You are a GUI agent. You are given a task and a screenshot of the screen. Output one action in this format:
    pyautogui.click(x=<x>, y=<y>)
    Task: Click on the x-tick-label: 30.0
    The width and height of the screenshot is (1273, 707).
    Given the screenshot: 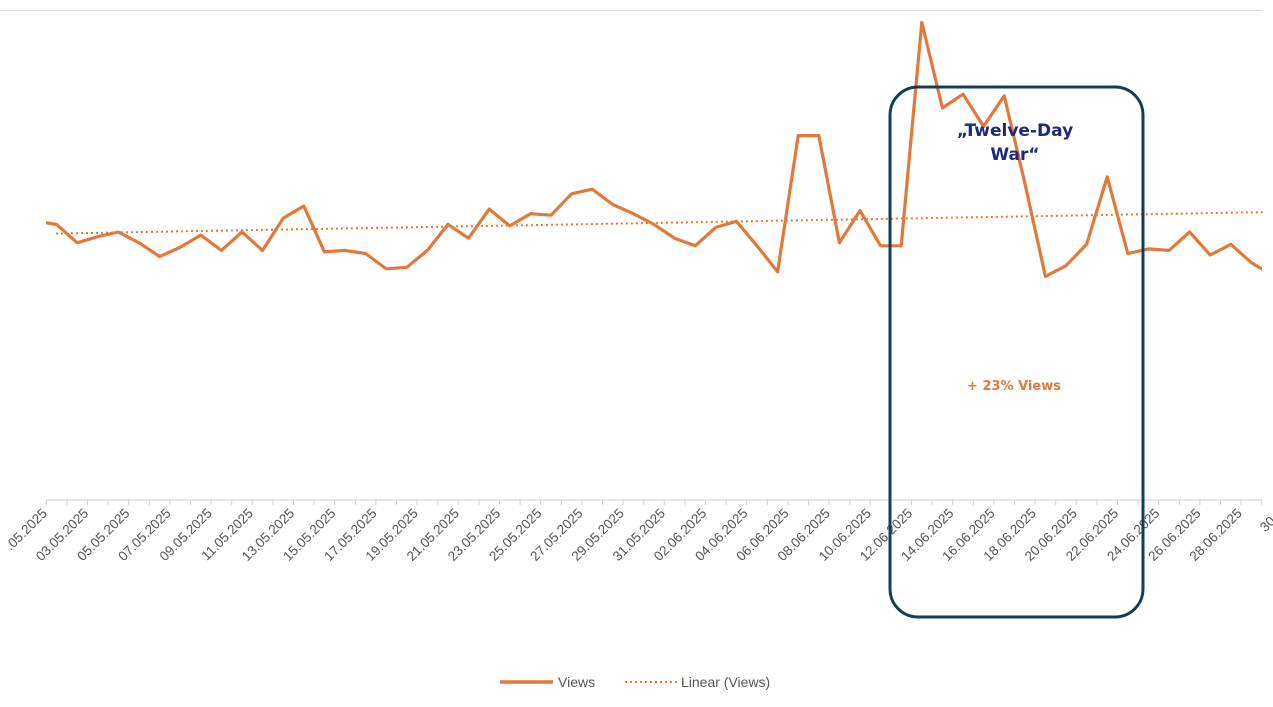 What is the action you would take?
    pyautogui.click(x=1265, y=520)
    